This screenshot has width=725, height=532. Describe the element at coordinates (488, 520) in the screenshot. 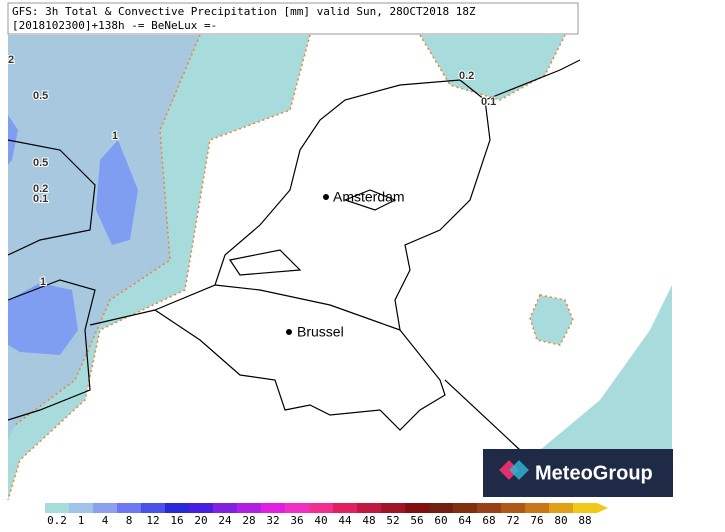

I see `colorbar-label: 68` at that location.